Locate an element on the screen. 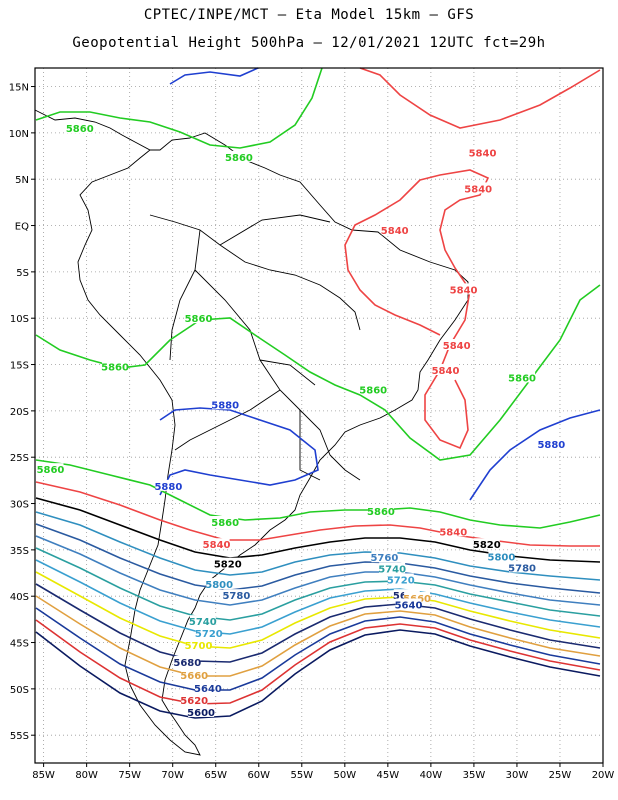  contour-5880-north is located at coordinates (214, 76).